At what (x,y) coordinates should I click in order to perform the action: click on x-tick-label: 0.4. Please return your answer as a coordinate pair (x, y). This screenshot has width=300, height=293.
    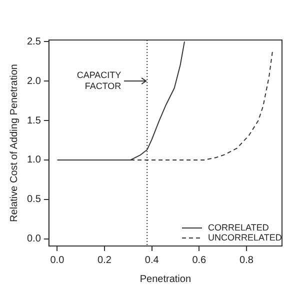
    Looking at the image, I should click on (152, 260).